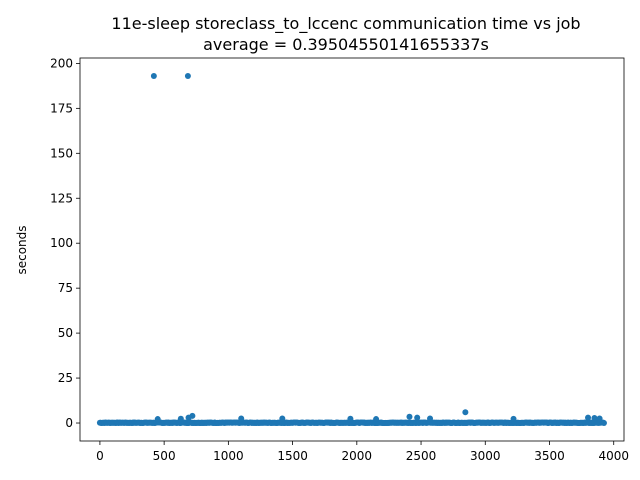 The height and width of the screenshot is (480, 640). I want to click on x-tick-label: 3000, so click(485, 456).